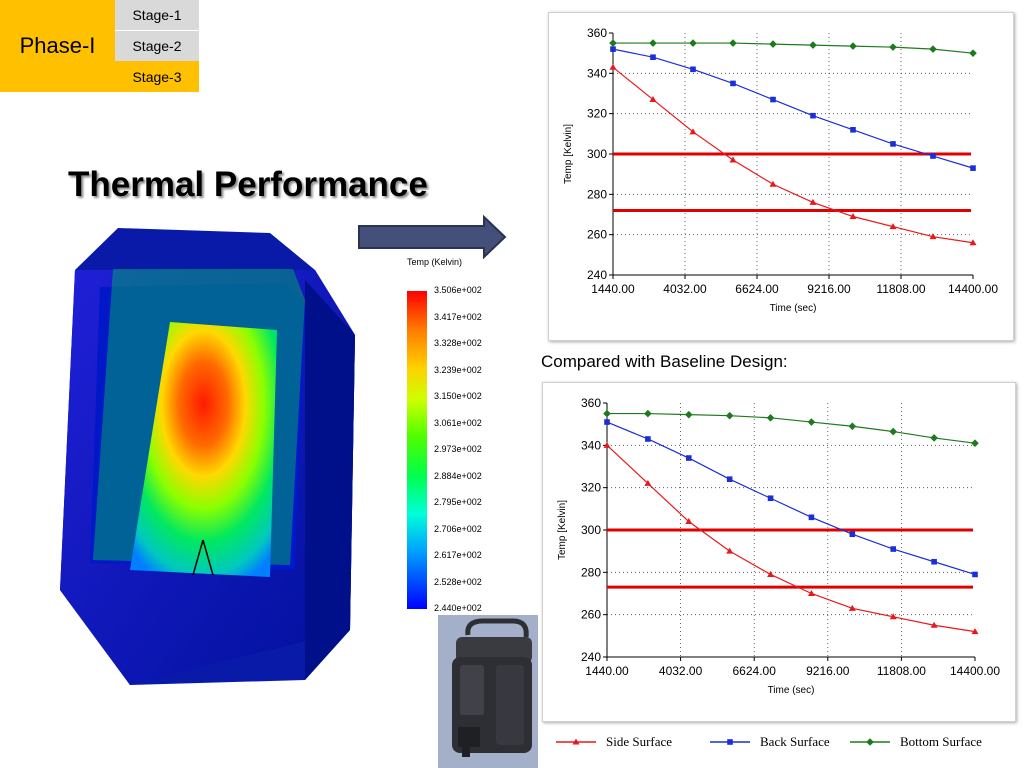 The width and height of the screenshot is (1024, 768). What do you see at coordinates (458, 502) in the screenshot?
I see `contour-tick-label: 2.795e+002` at bounding box center [458, 502].